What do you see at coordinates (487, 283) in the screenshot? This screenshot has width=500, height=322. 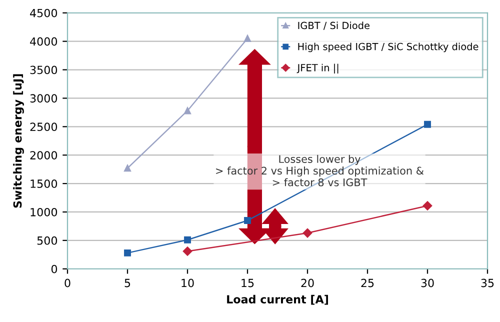 I see `x-tick-label: 35` at bounding box center [487, 283].